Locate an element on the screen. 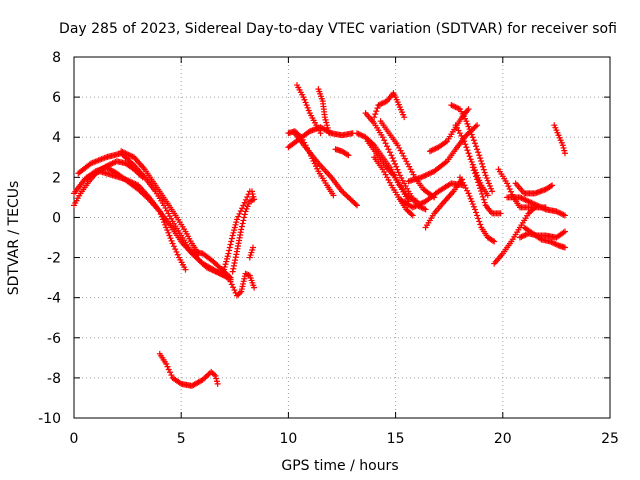 The image size is (640, 480). data-series-arc-m is located at coordinates (311, 163).